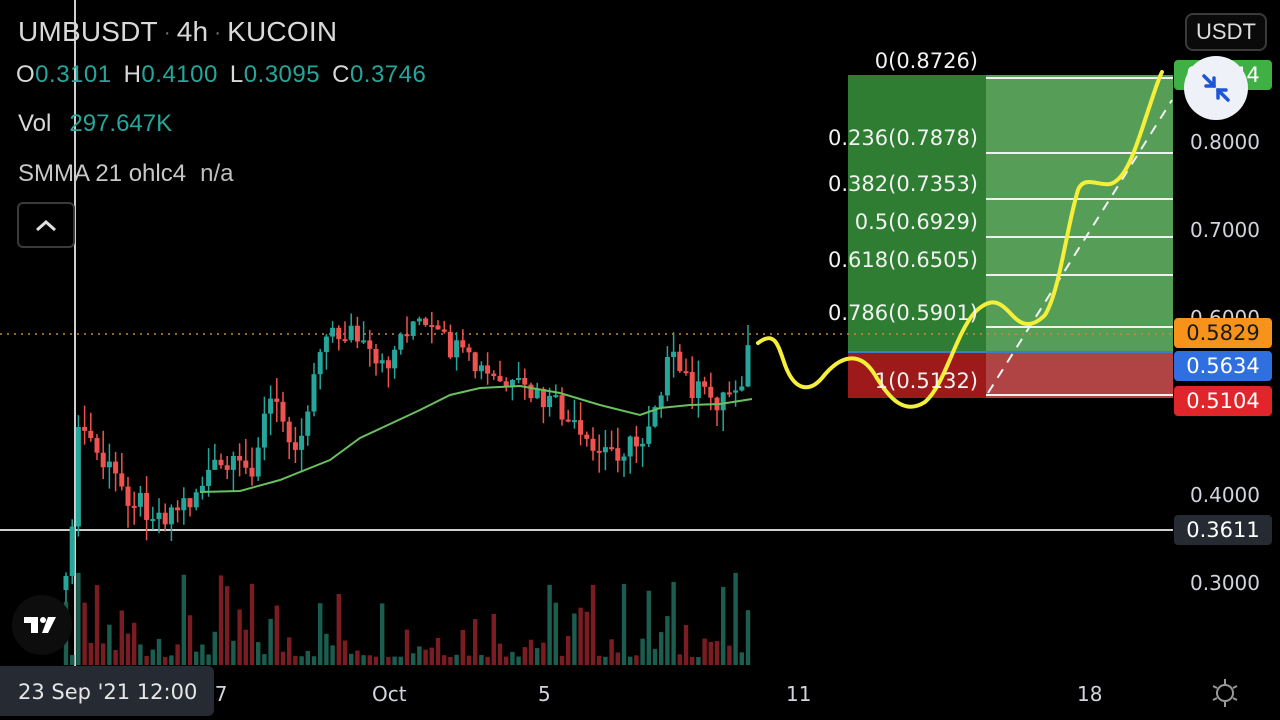 The height and width of the screenshot is (720, 1280). Describe the element at coordinates (1225, 495) in the screenshot. I see `price-tick: 0.4000` at that location.